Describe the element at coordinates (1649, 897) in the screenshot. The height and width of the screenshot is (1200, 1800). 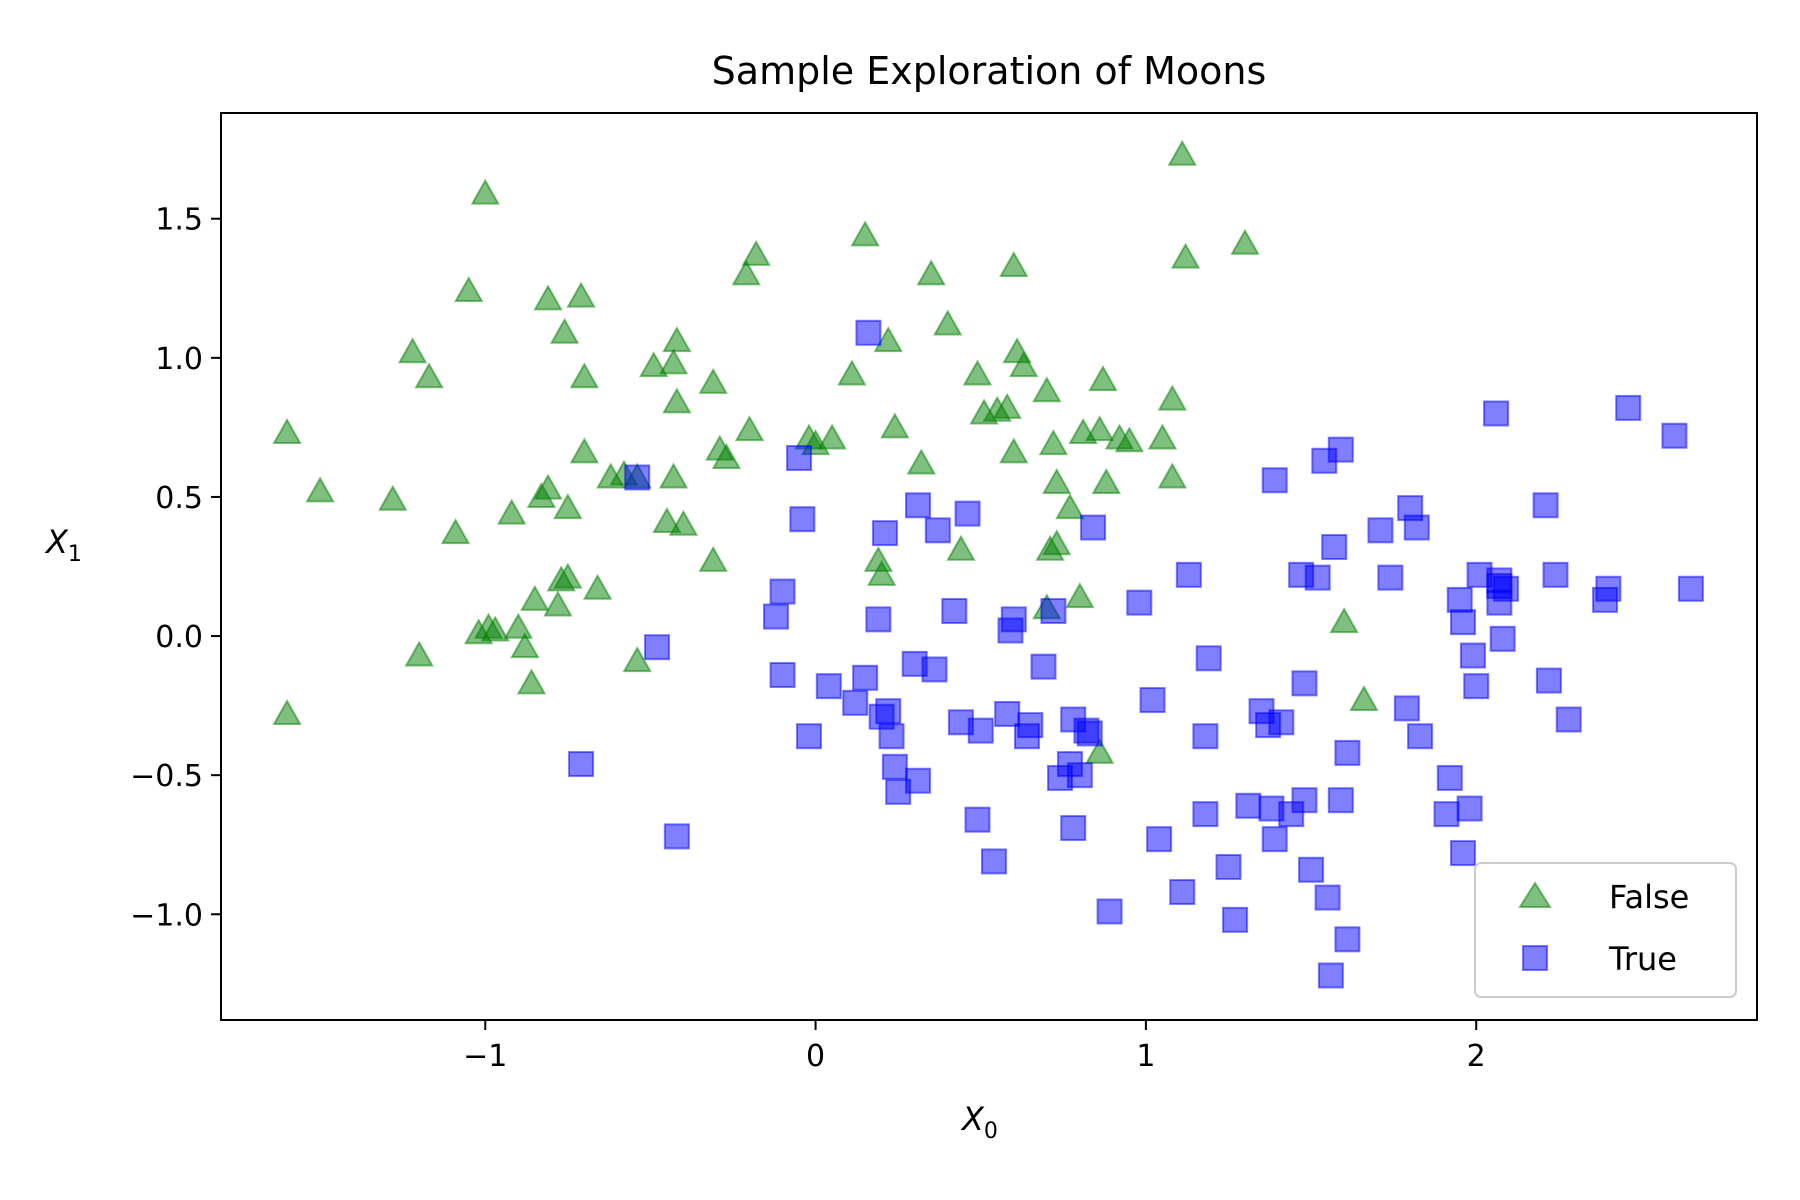
I see `legend-label-false: False` at that location.